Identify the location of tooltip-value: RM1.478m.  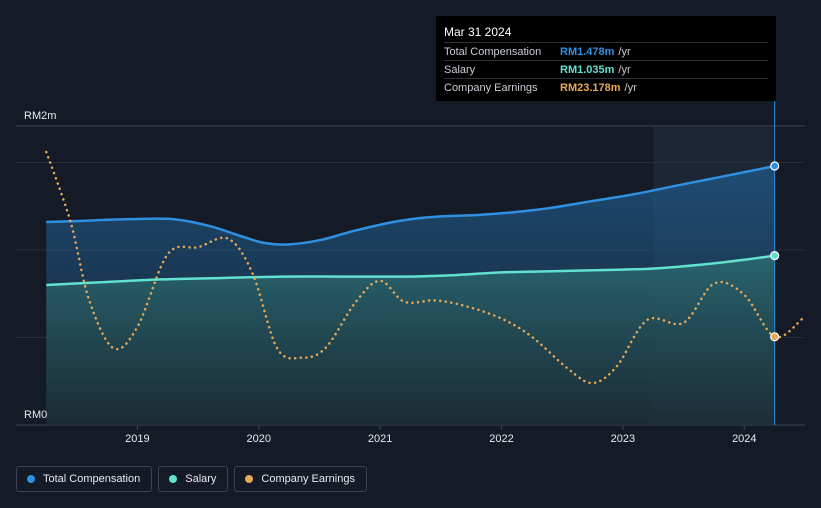
(587, 51).